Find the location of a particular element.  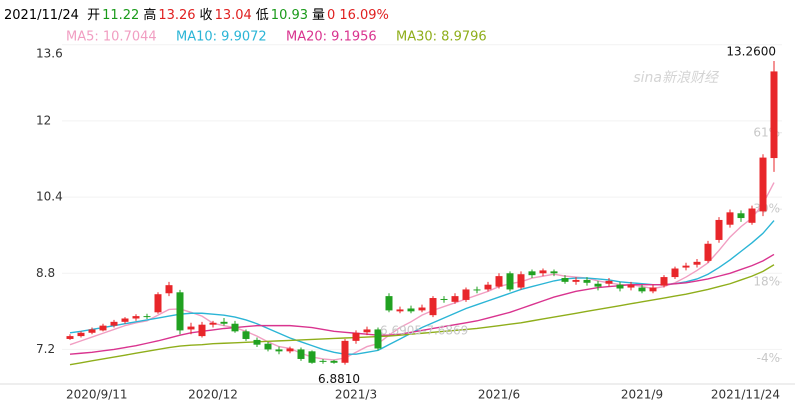

quote-value: 0 is located at coordinates (331, 15).